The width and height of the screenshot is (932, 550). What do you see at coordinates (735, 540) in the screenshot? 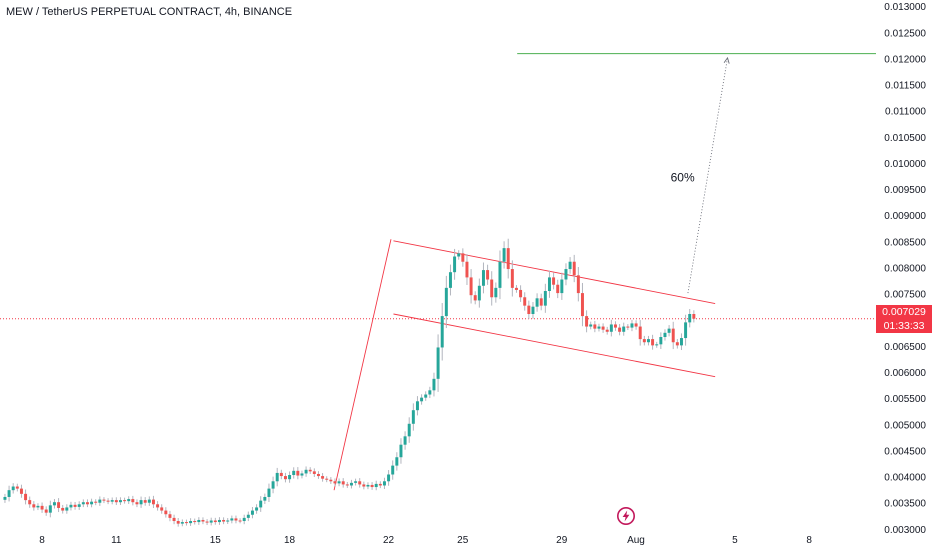
I see `x-tick-label: 5` at bounding box center [735, 540].